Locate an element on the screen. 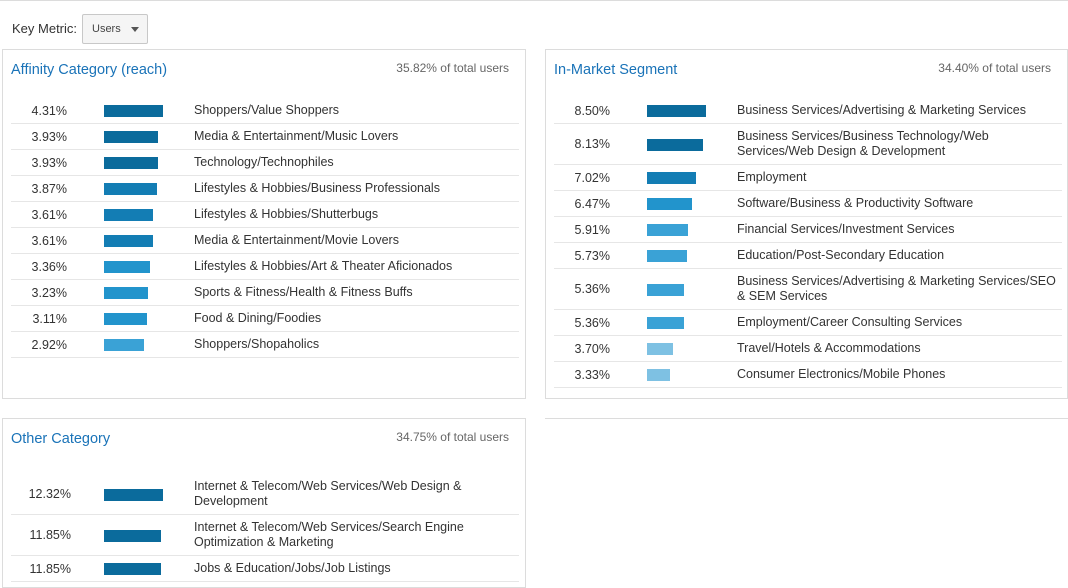  row-label: Media & Entertainment/Music Lovers is located at coordinates (296, 136).